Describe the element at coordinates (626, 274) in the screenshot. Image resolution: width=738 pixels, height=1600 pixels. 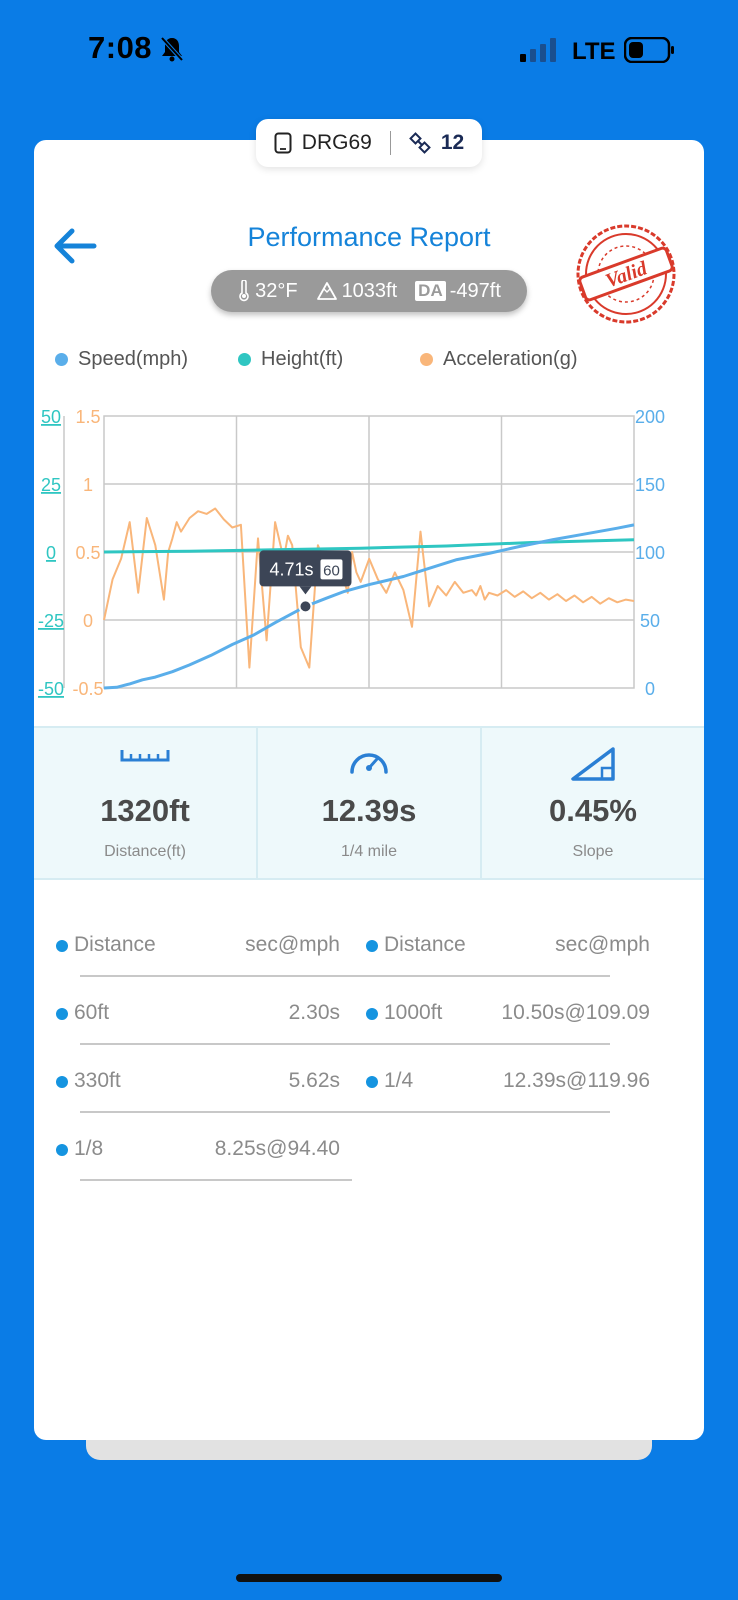
I see `valid-stamp-icon: Valid` at that location.